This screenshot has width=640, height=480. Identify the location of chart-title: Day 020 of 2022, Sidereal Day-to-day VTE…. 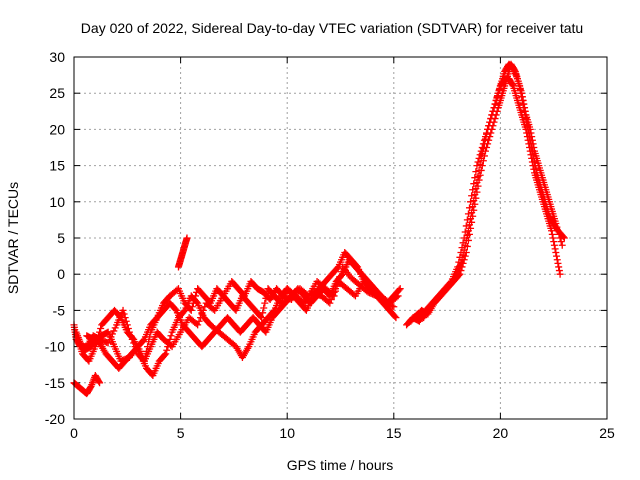
(332, 28).